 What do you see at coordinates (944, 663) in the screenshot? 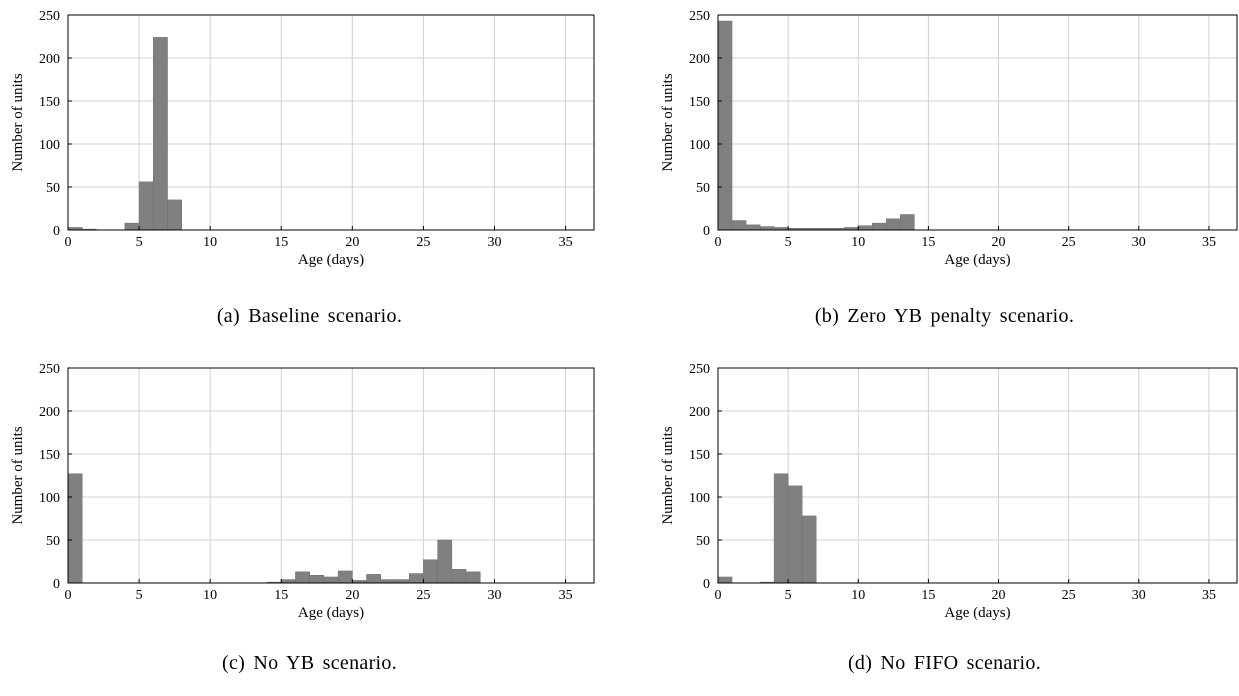
I see `caption-d: (d) No FIFO scenario.` at bounding box center [944, 663].